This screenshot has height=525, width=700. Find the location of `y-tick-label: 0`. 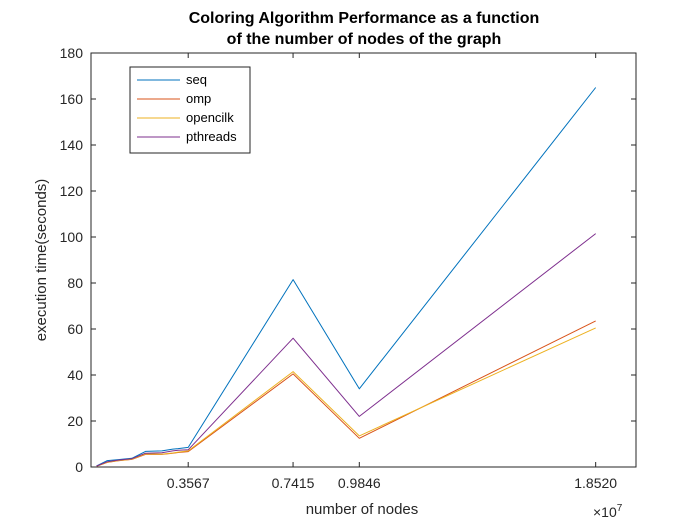

y-tick-label: 0 is located at coordinates (79, 467).